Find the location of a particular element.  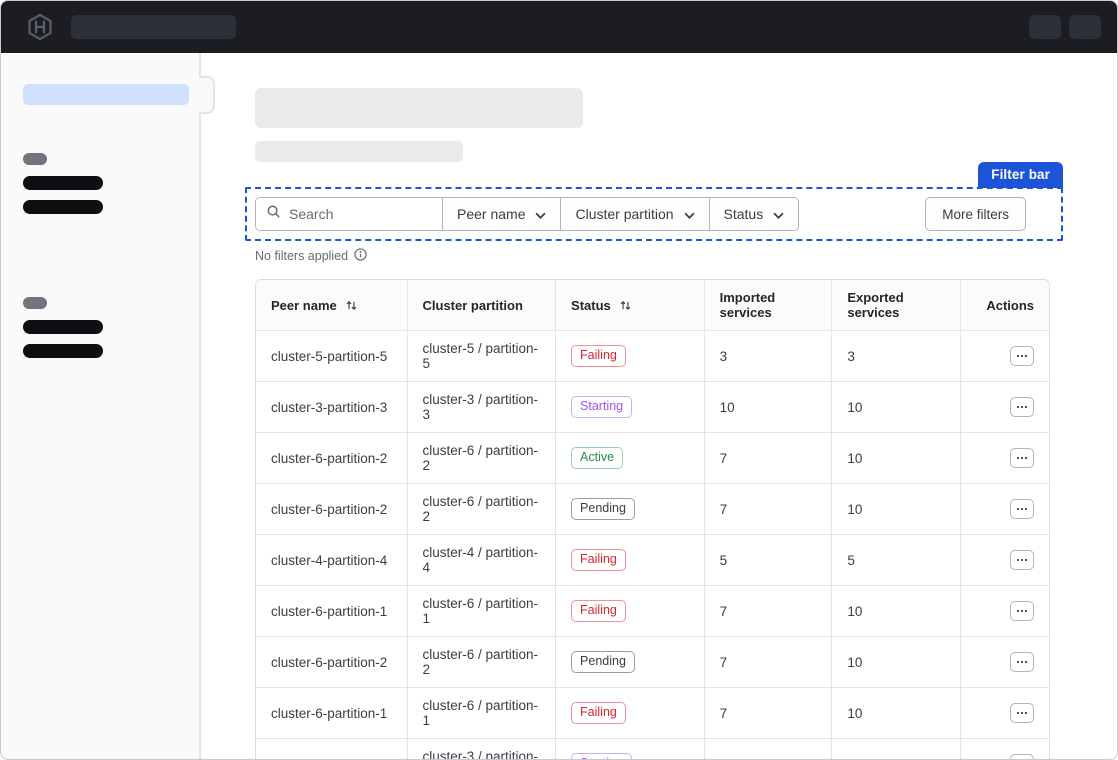

column-header-peer-name: Peer name is located at coordinates (331, 305).